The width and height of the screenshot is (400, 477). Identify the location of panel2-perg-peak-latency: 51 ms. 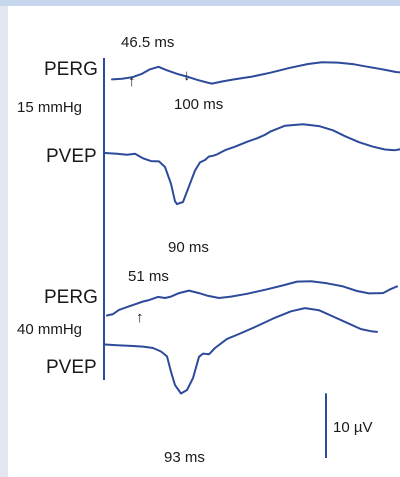
(148, 276).